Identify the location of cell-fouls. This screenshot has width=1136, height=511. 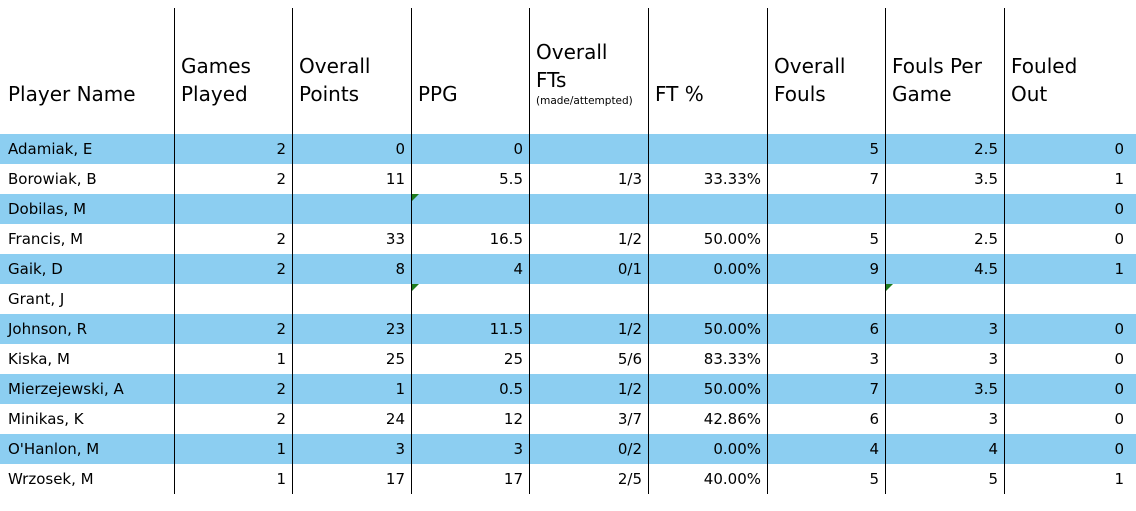
(827, 299).